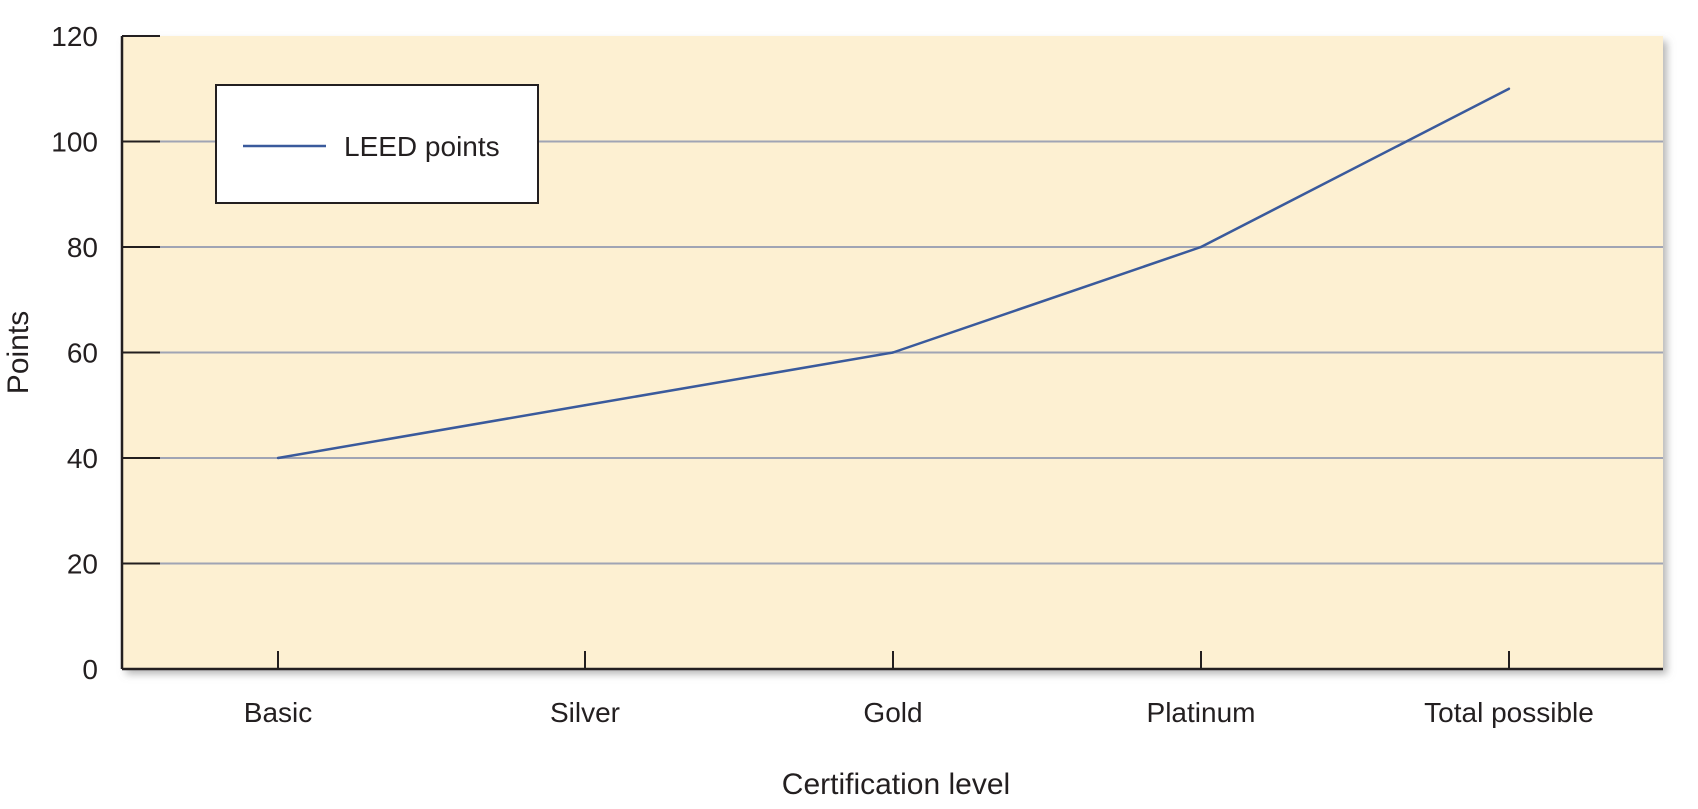 This screenshot has height=809, width=1698. What do you see at coordinates (18, 352) in the screenshot?
I see `y-axis-title: Points` at bounding box center [18, 352].